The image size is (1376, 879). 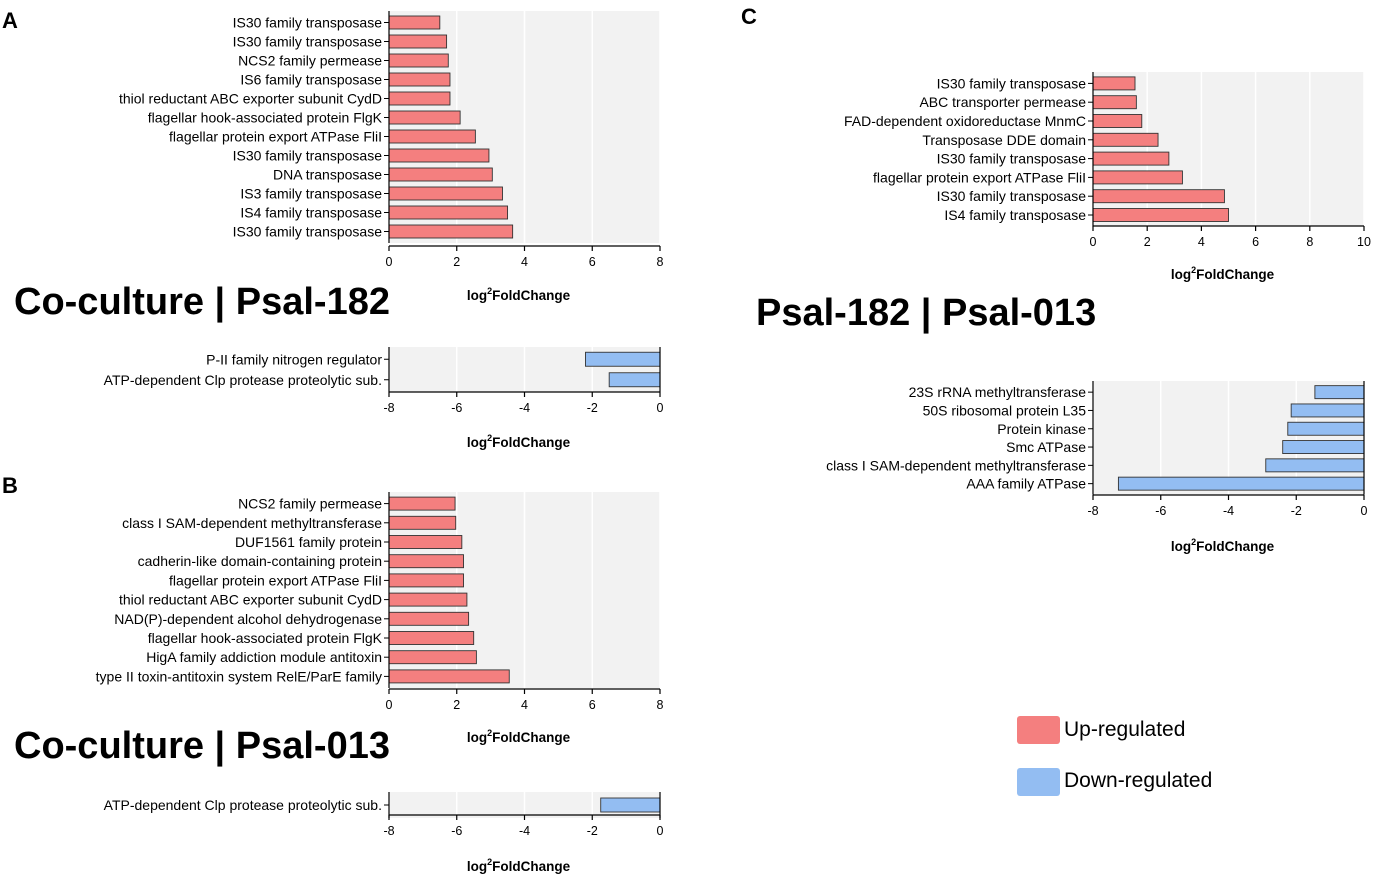 I want to click on legend-up-swatch, so click(x=1038, y=730).